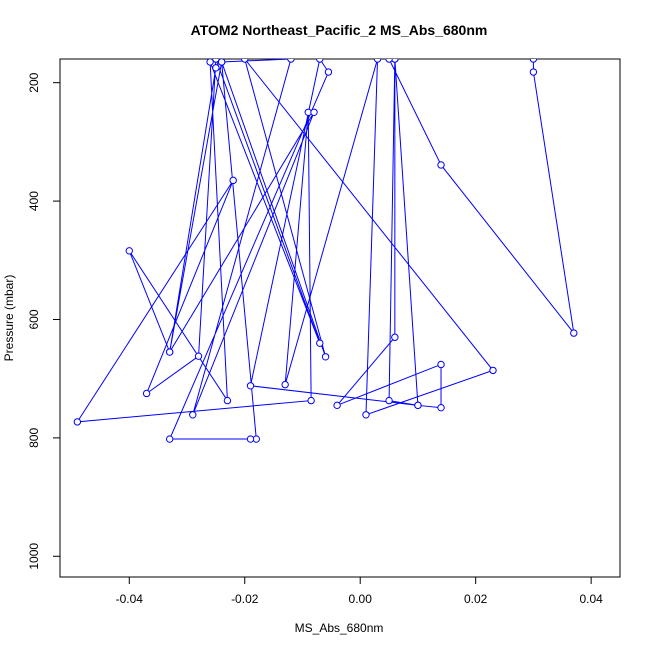 The image size is (650, 650). What do you see at coordinates (591, 599) in the screenshot?
I see `x-tick-label: 0.04` at bounding box center [591, 599].